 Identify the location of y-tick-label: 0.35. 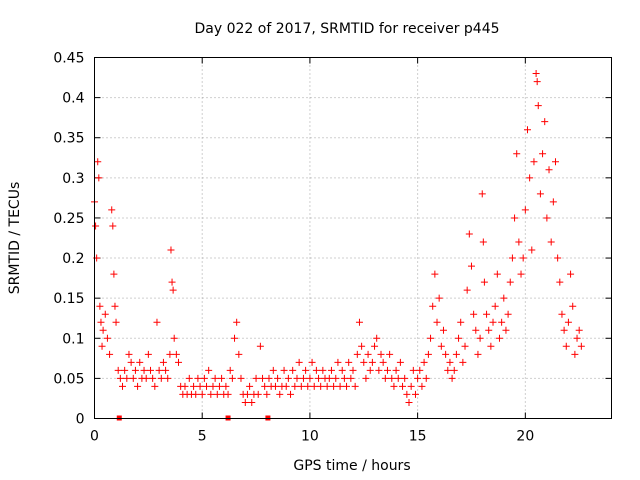
(68, 139).